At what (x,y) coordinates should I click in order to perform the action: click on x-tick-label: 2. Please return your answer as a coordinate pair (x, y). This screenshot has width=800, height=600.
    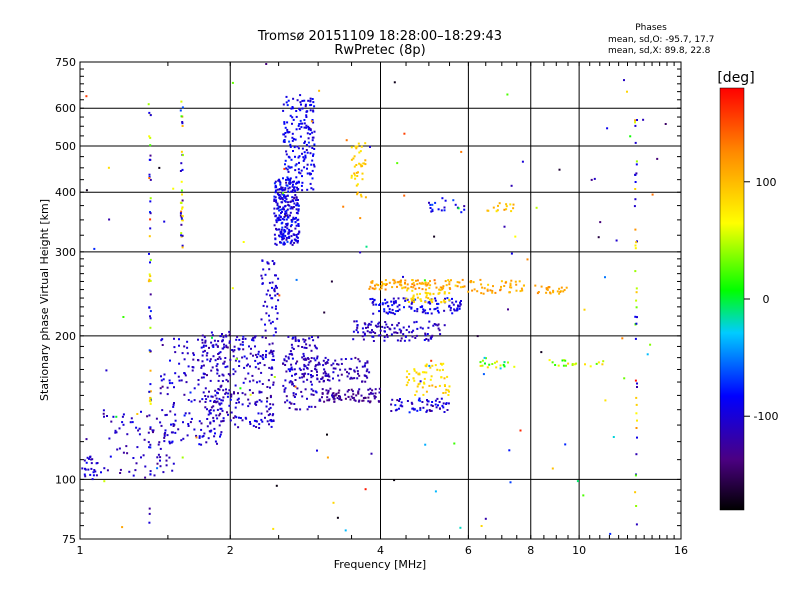
    Looking at the image, I should click on (230, 550).